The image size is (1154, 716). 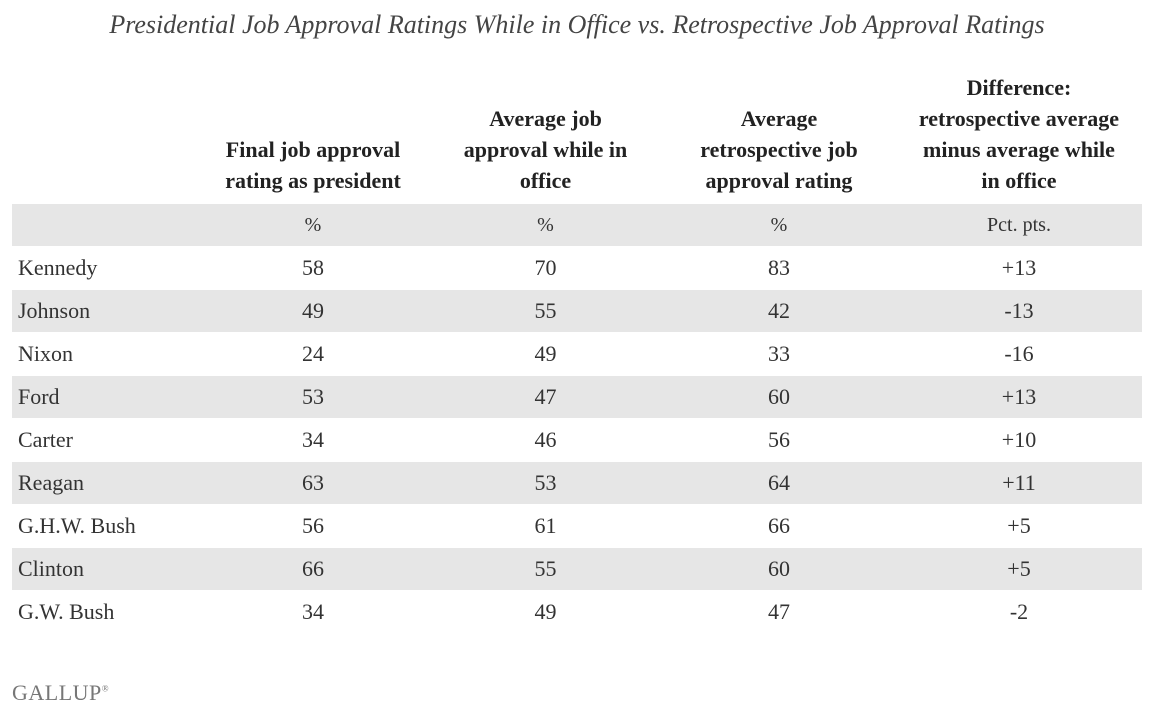 I want to click on cell: -2, so click(x=1019, y=612).